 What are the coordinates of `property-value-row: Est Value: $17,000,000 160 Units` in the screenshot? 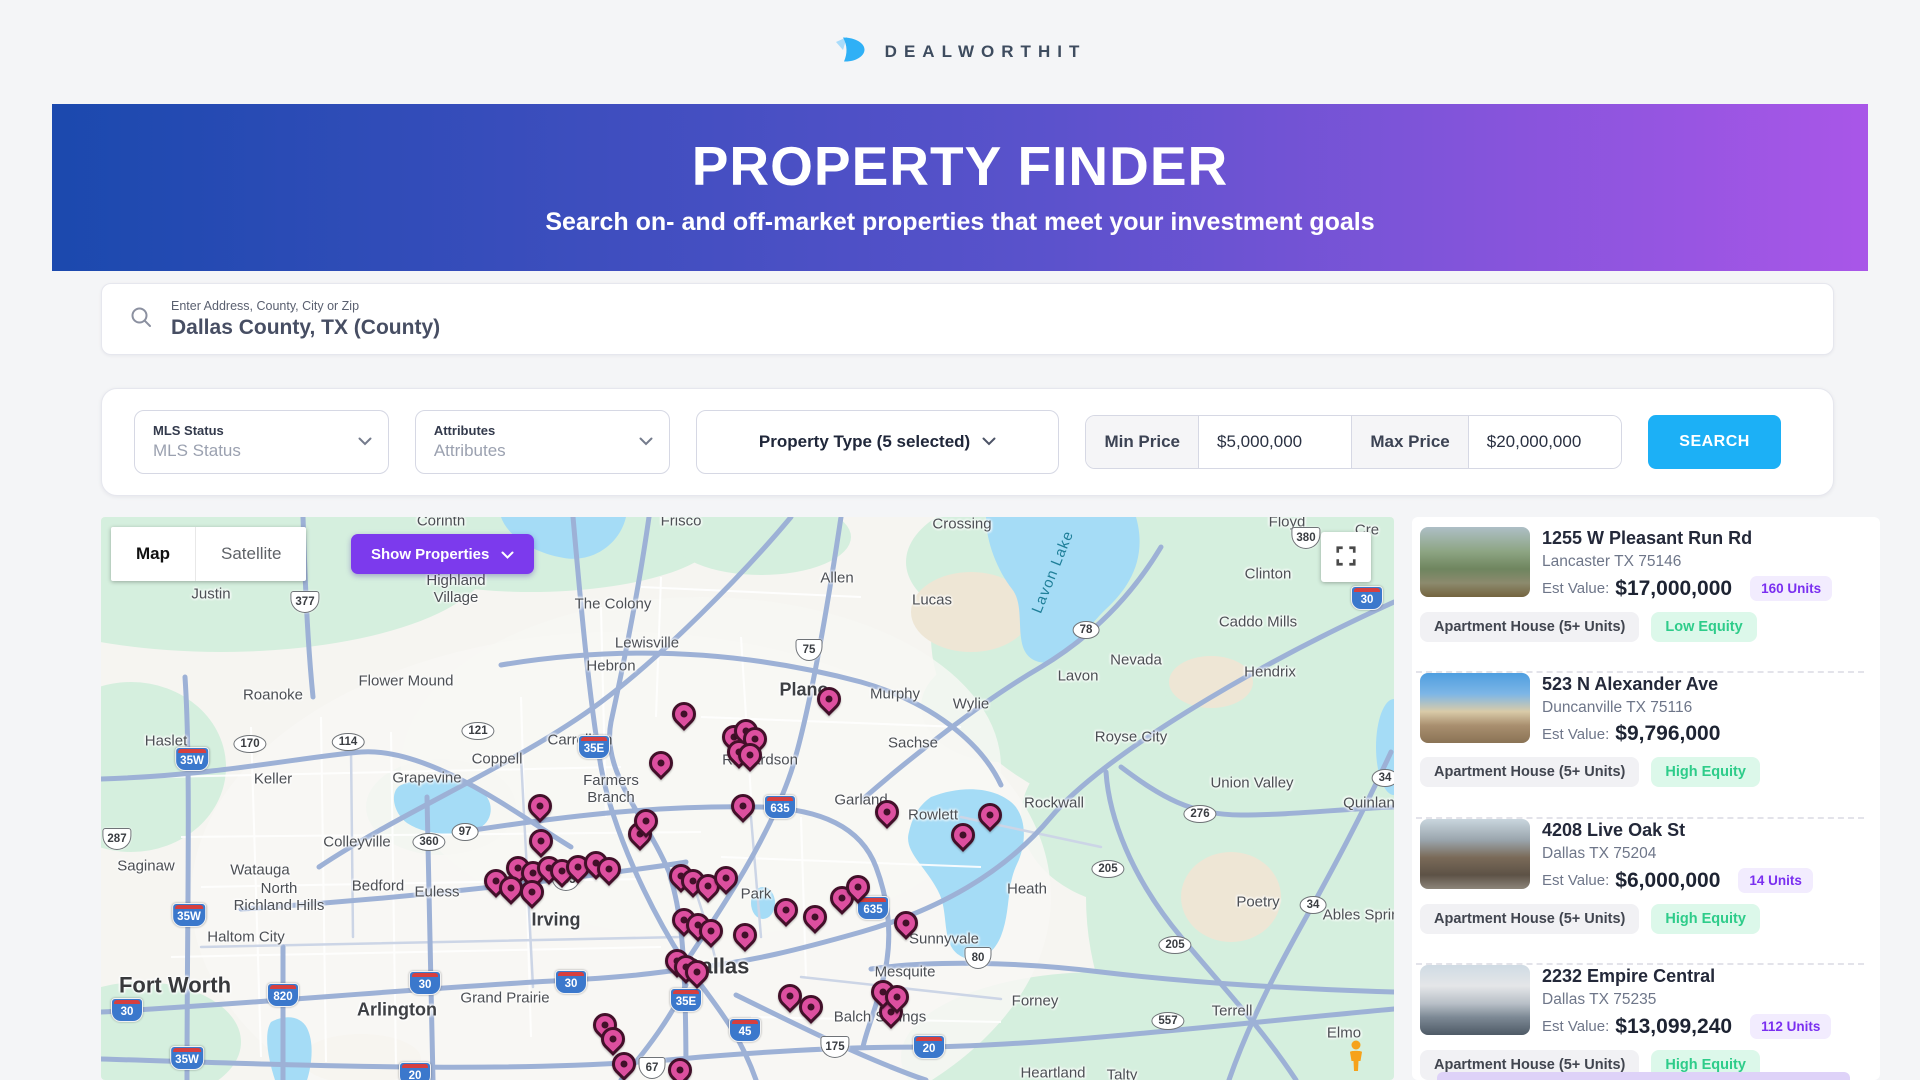 It's located at (1687, 588).